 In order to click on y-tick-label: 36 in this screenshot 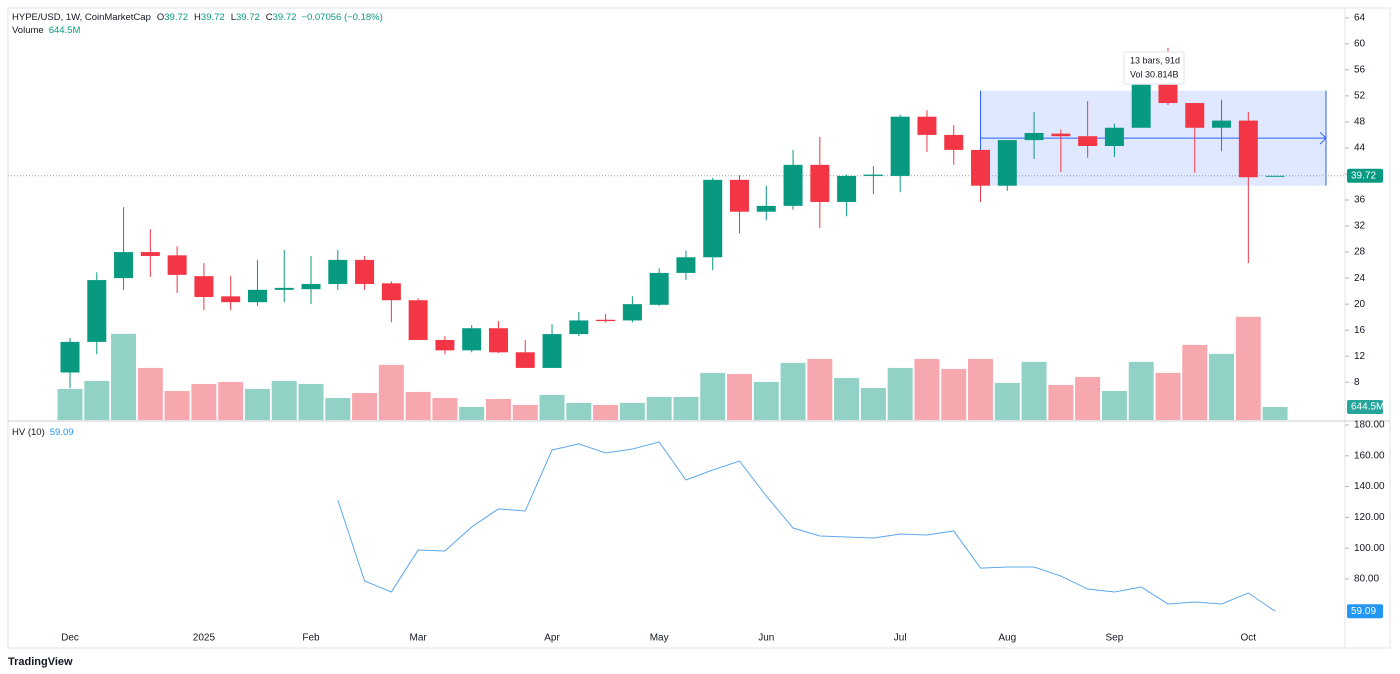, I will do `click(1360, 200)`.